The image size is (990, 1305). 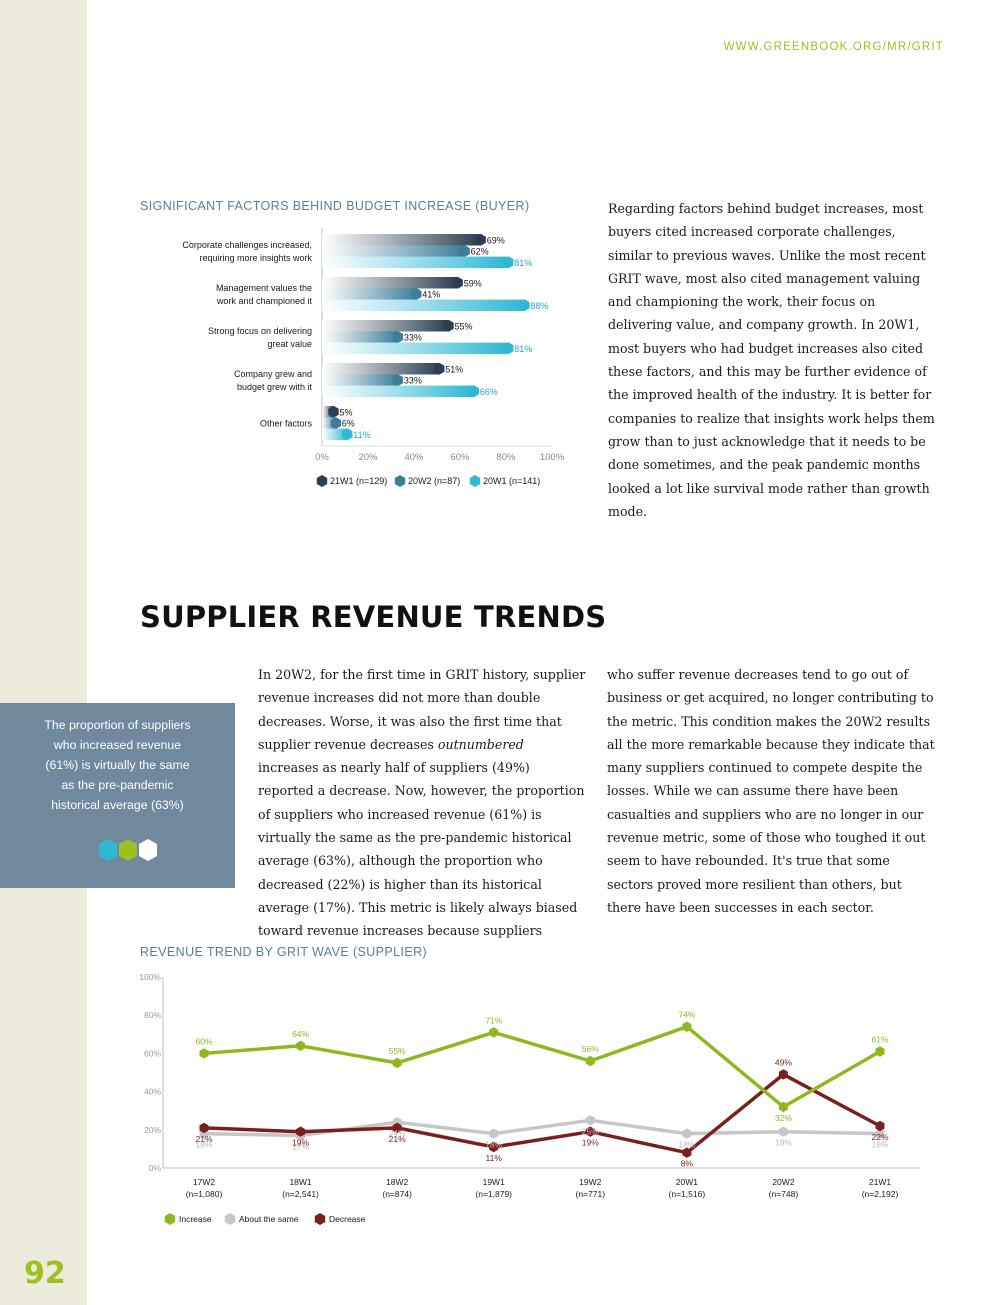 I want to click on x-tick-label: 19W1, so click(x=494, y=1182).